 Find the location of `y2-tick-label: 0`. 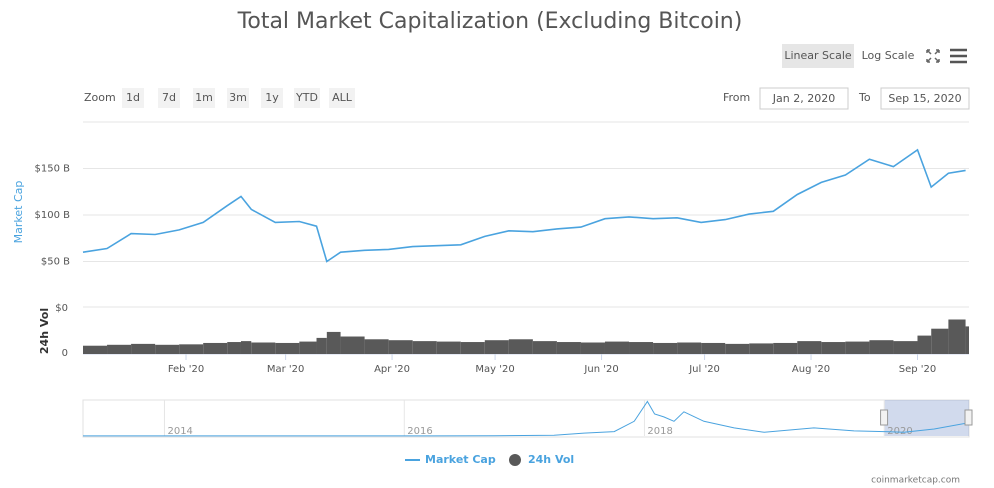

y2-tick-label: 0 is located at coordinates (65, 353).